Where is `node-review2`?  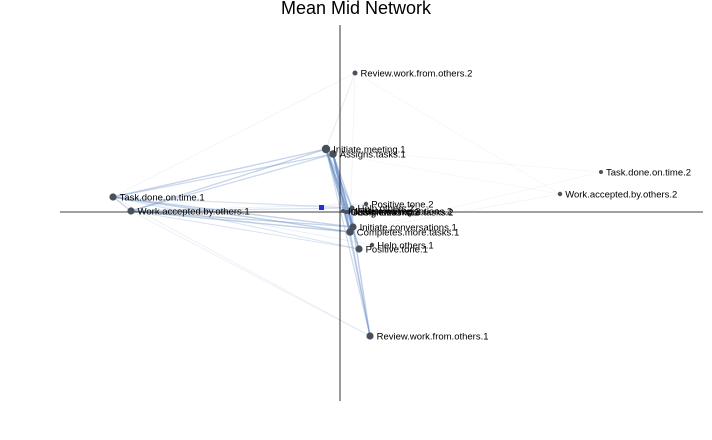
node-review2 is located at coordinates (355, 73).